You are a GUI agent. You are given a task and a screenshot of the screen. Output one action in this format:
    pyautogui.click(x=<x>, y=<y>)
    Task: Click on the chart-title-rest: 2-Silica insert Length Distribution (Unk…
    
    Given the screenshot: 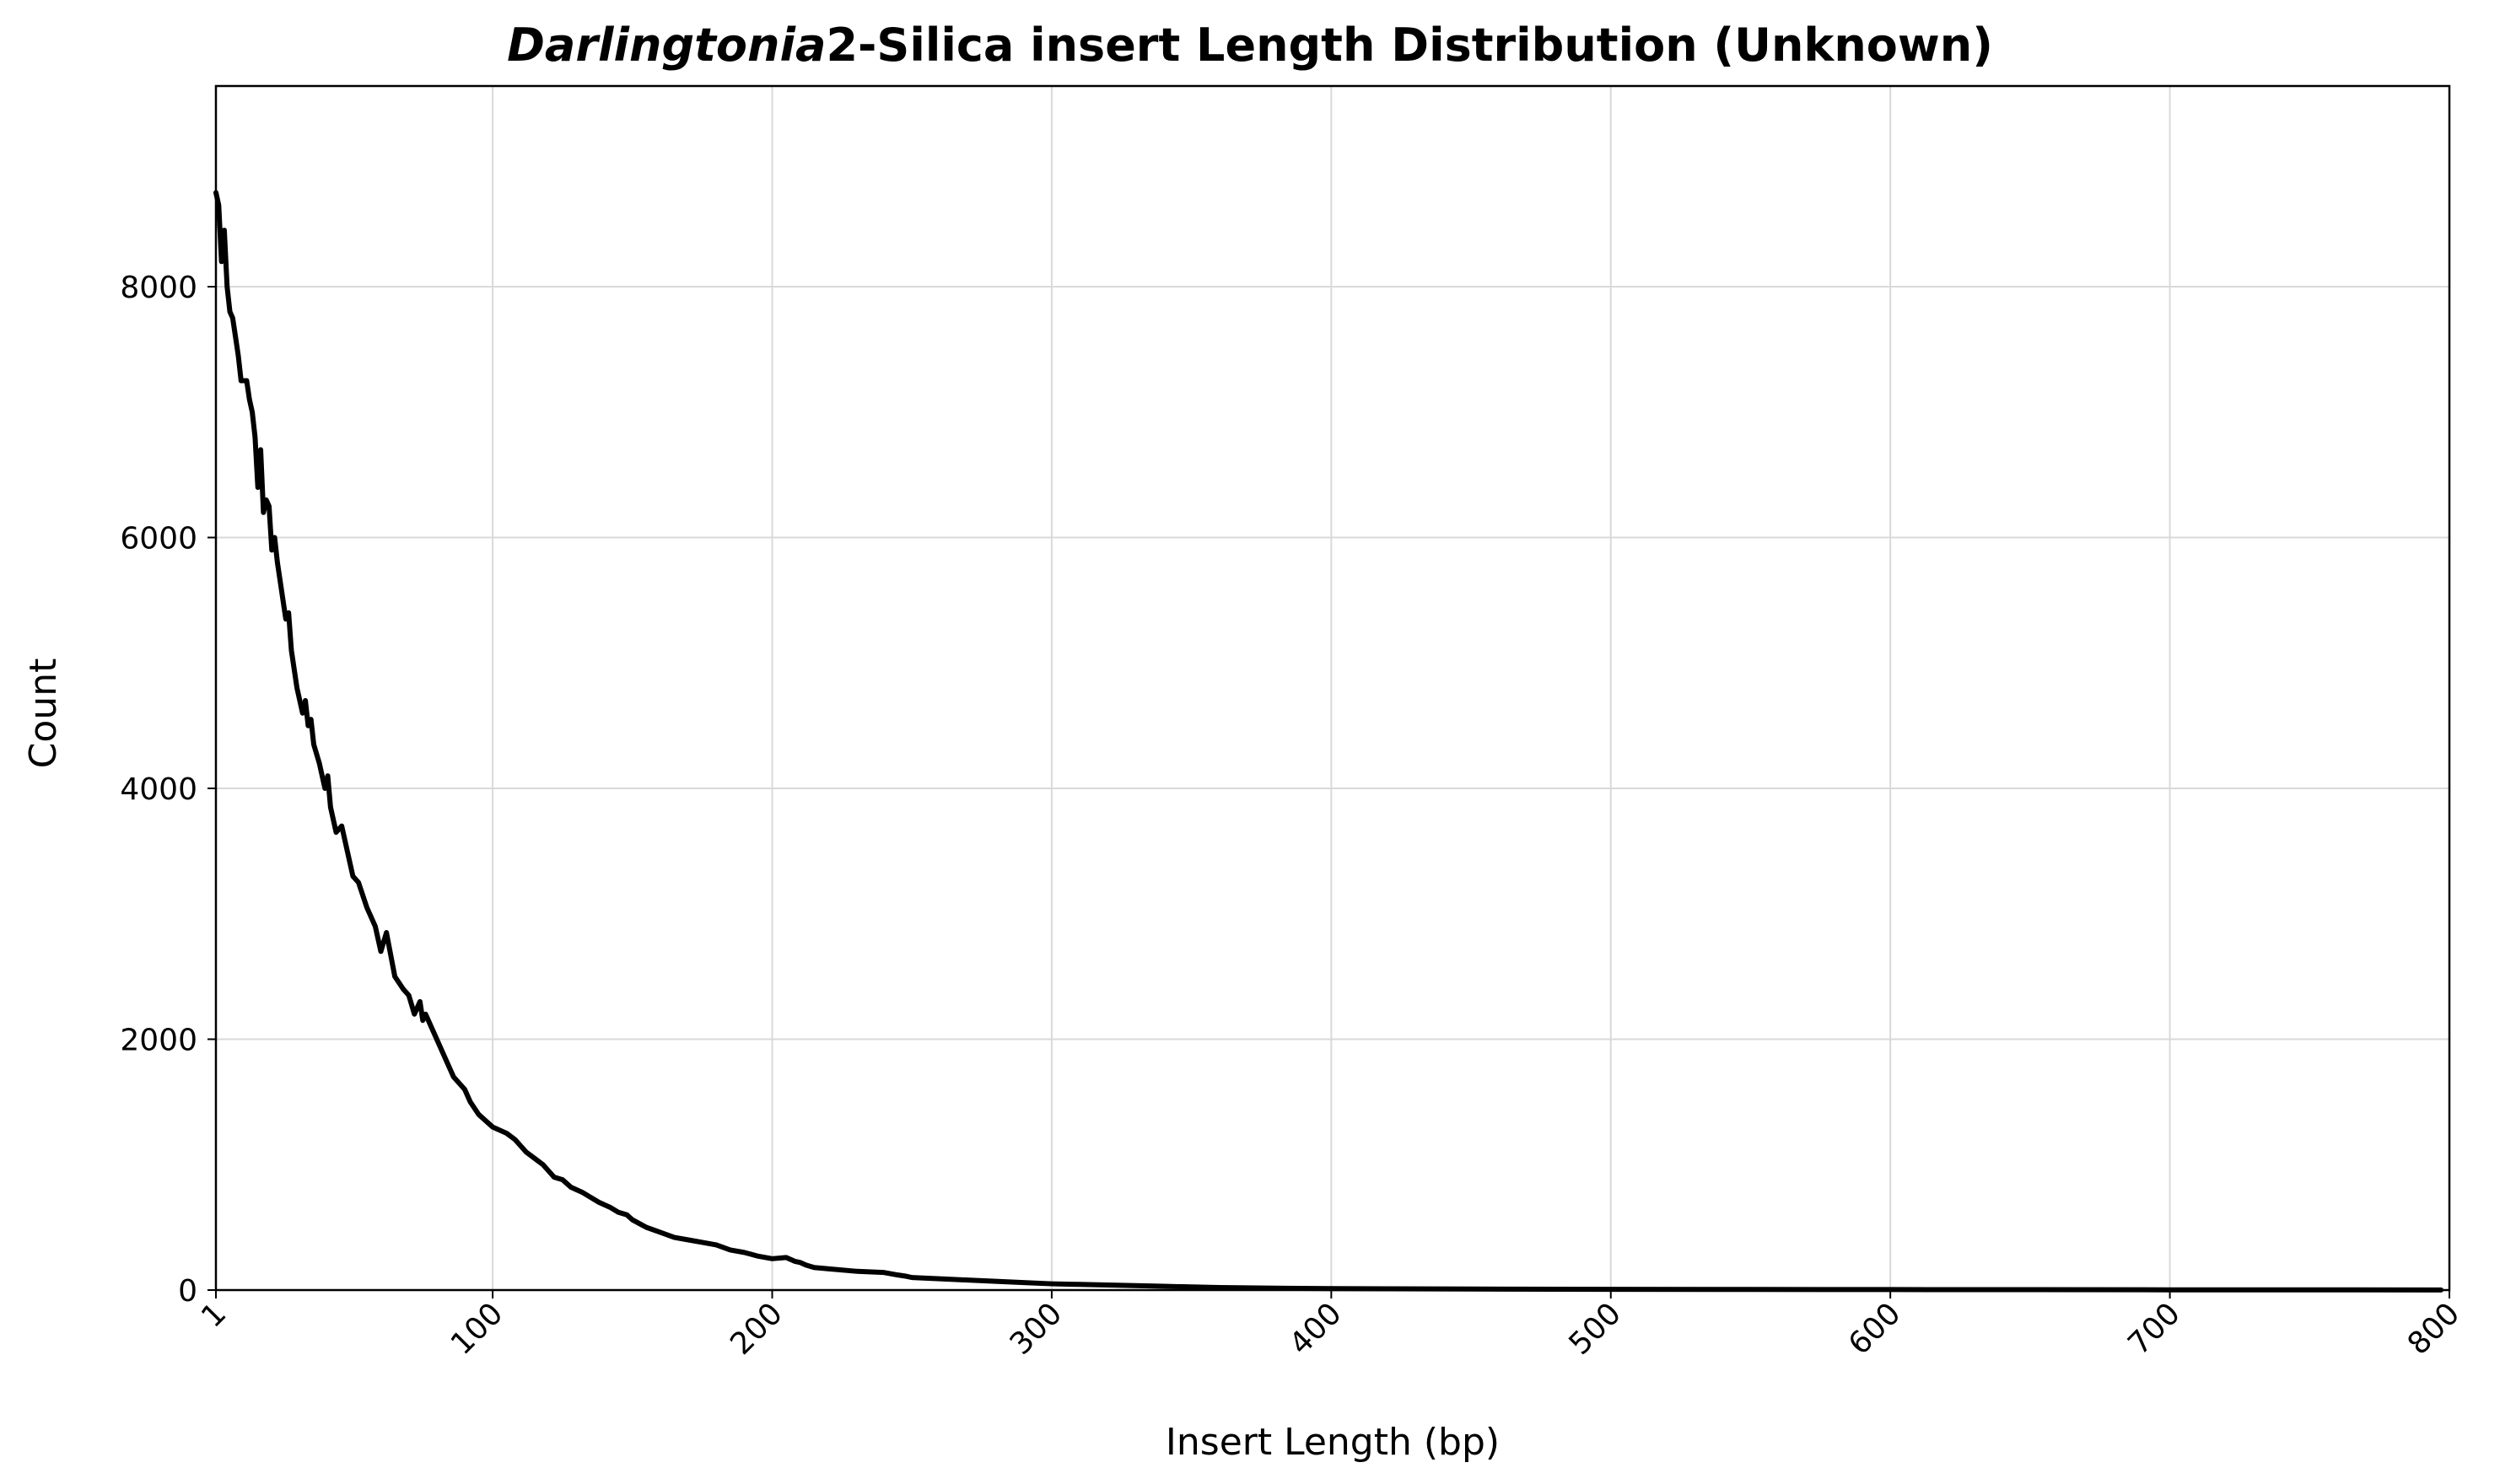 What is the action you would take?
    pyautogui.click(x=1409, y=45)
    